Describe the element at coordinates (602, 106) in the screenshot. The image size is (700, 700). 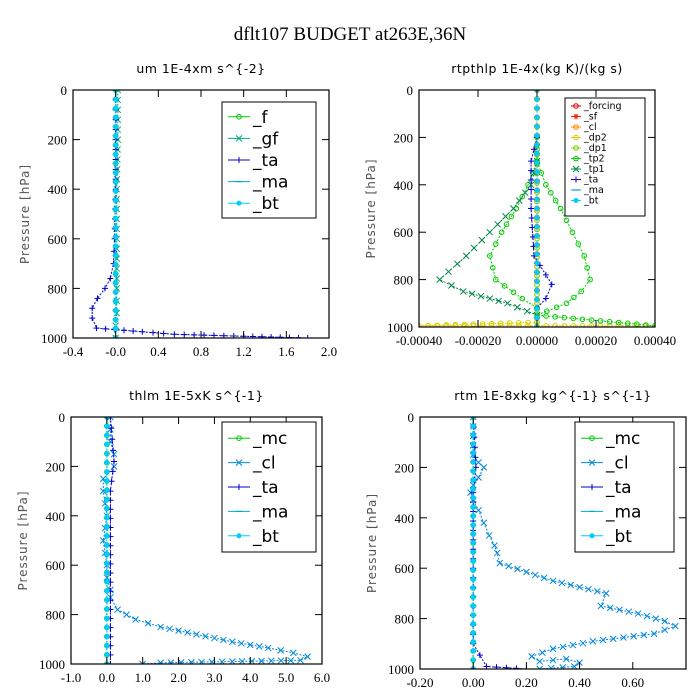
I see `legend-label: _forcing` at that location.